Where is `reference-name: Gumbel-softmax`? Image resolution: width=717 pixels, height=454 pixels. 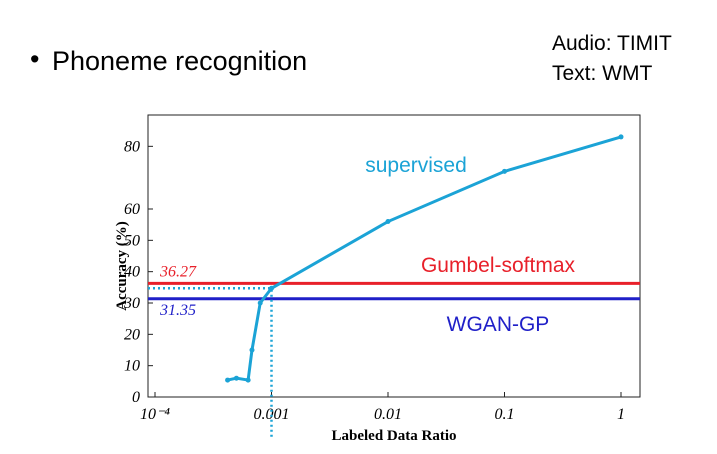
reference-name: Gumbel-softmax is located at coordinates (498, 265).